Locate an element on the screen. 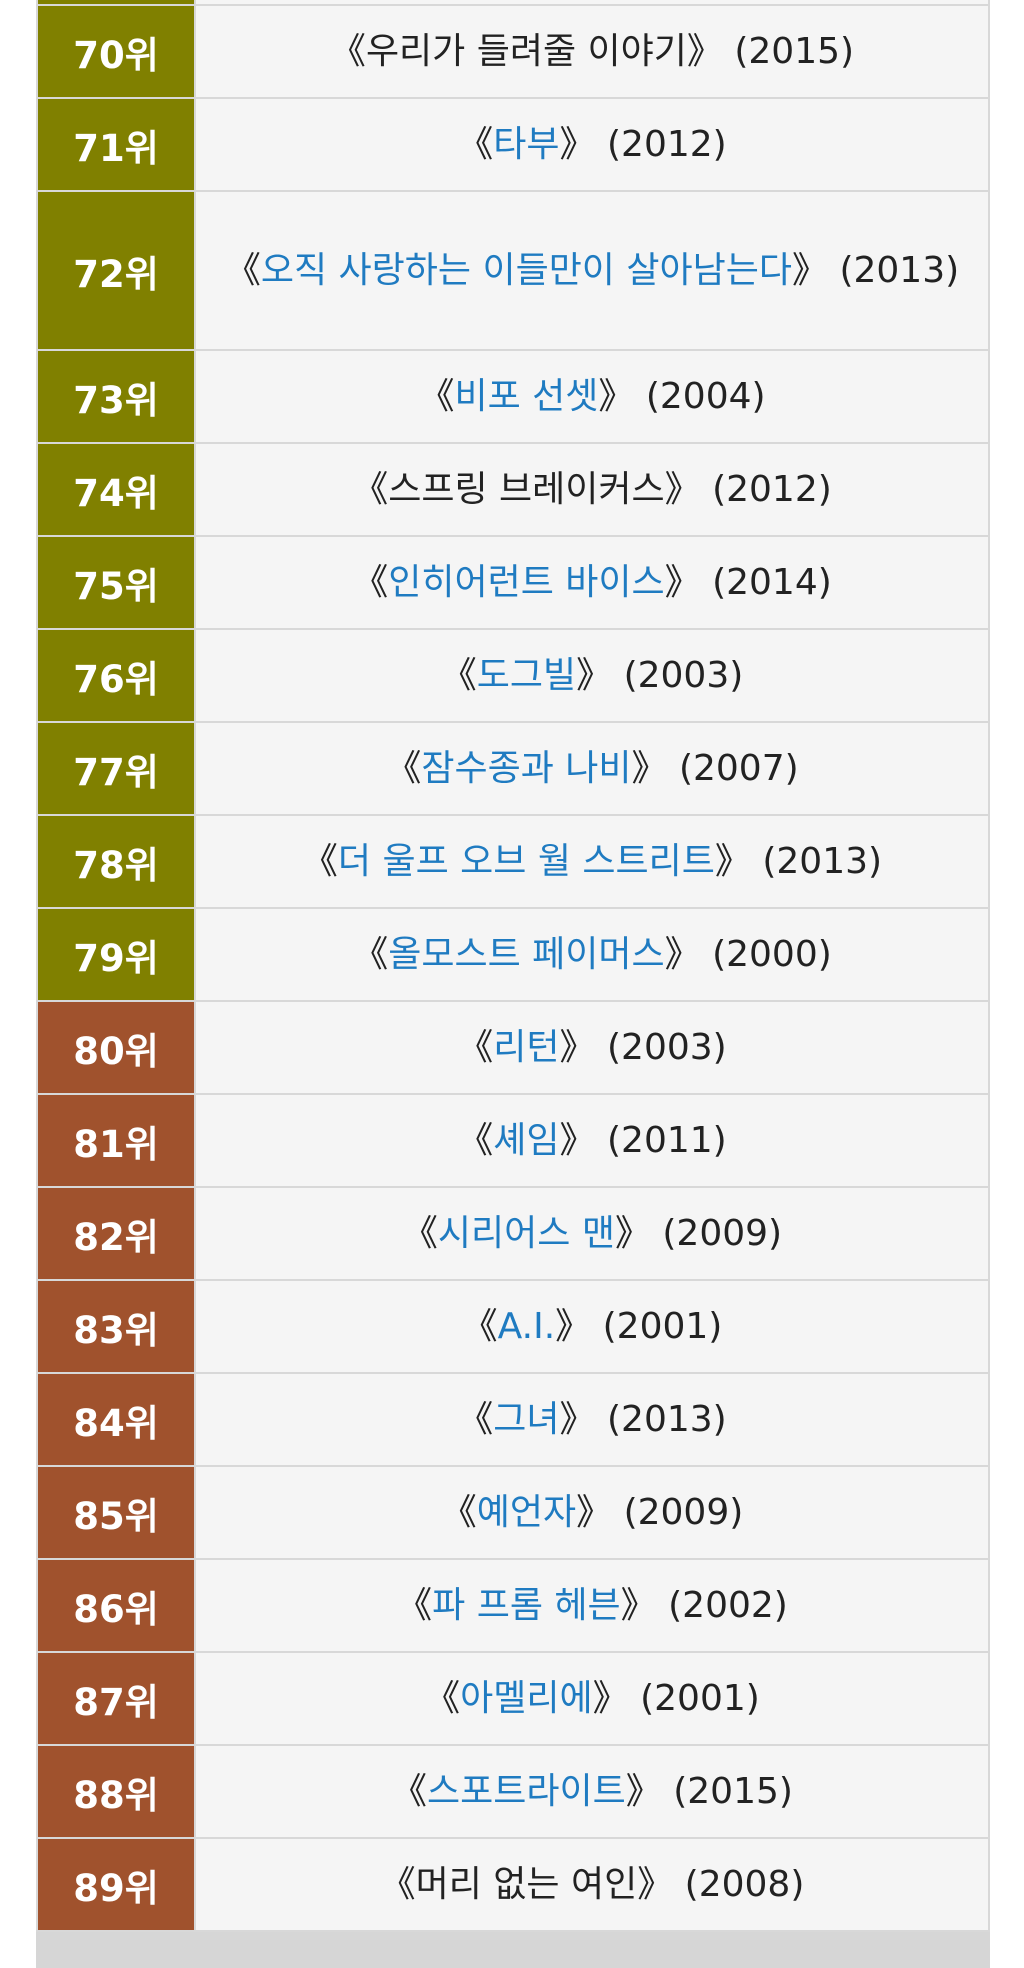  table-row: 89위 《머리 없는 여인》 (2008) is located at coordinates (513, 1884).